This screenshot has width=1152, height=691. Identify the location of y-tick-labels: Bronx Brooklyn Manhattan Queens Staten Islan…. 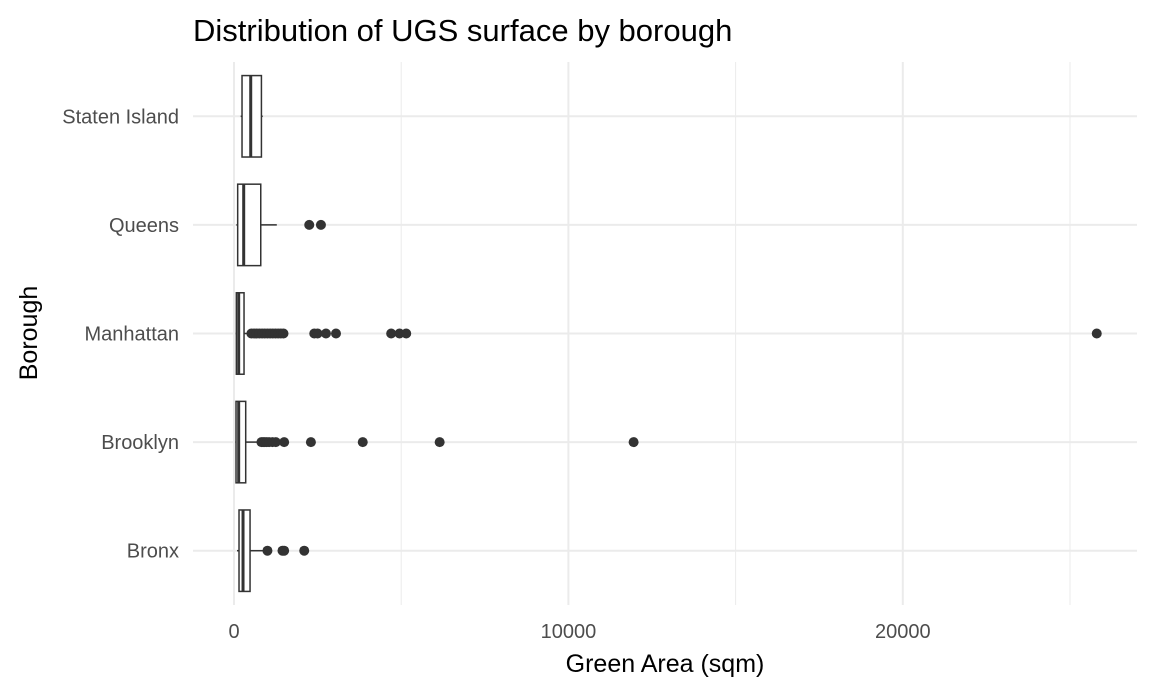
(120, 334).